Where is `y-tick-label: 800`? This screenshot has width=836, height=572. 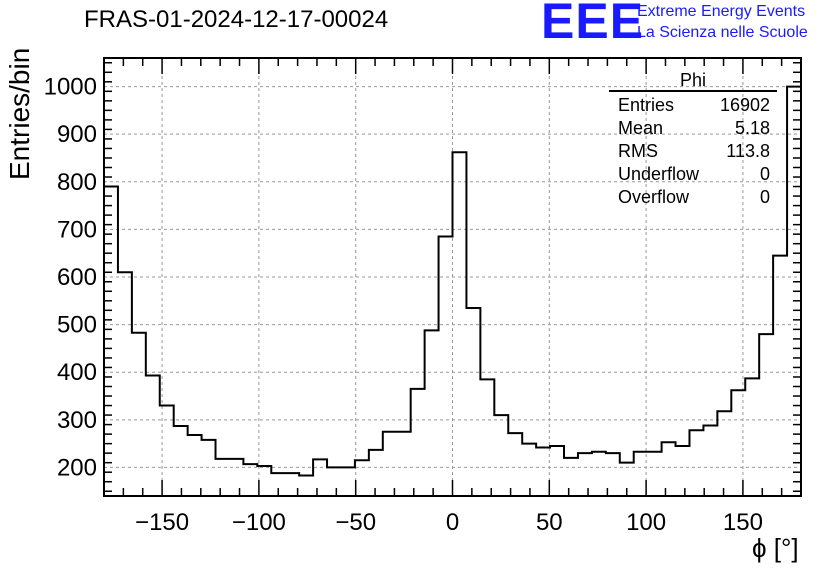 y-tick-label: 800 is located at coordinates (77, 182).